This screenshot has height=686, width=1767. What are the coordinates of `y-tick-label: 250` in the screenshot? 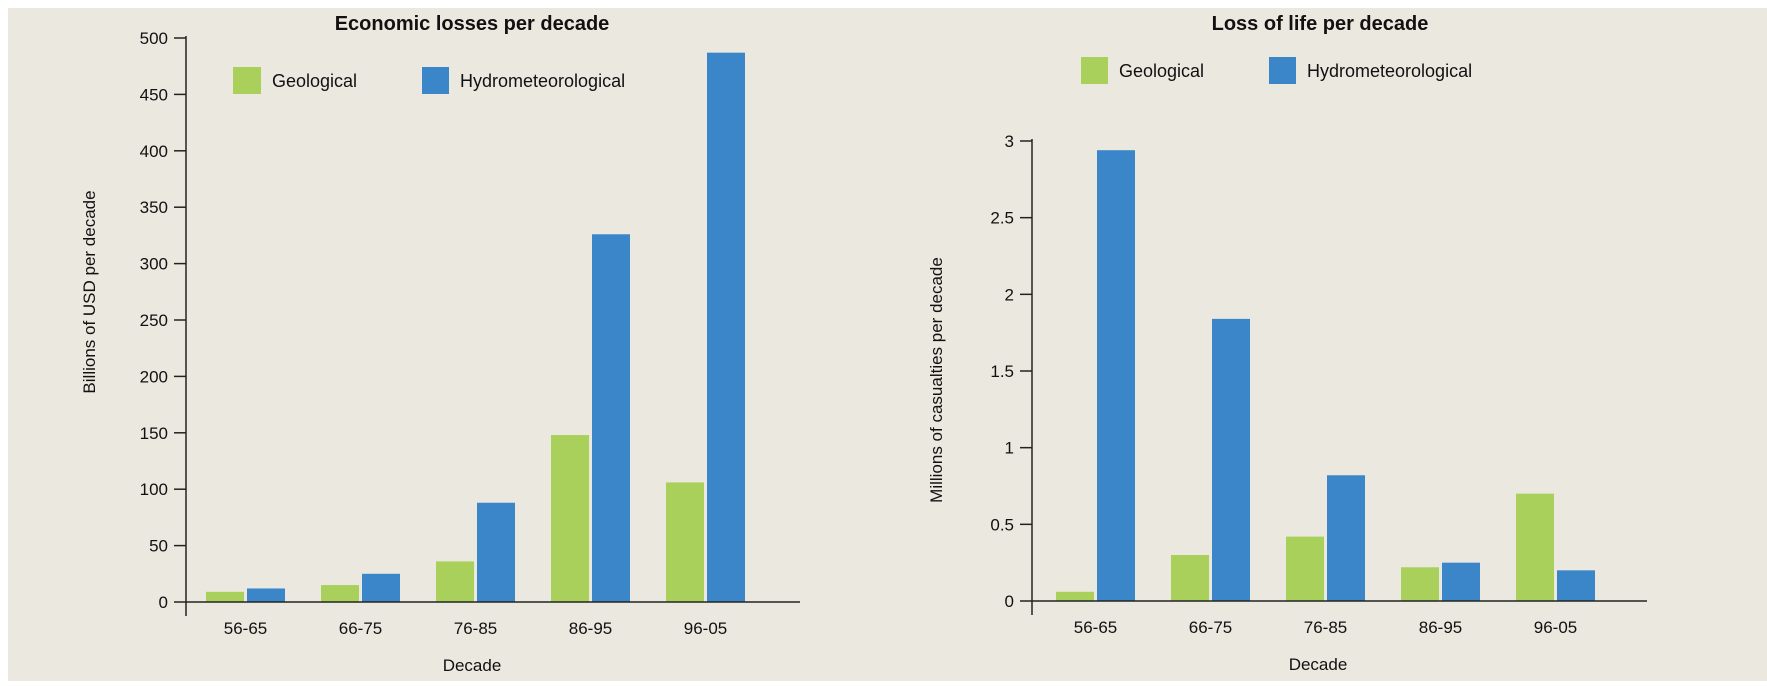 It's located at (154, 320).